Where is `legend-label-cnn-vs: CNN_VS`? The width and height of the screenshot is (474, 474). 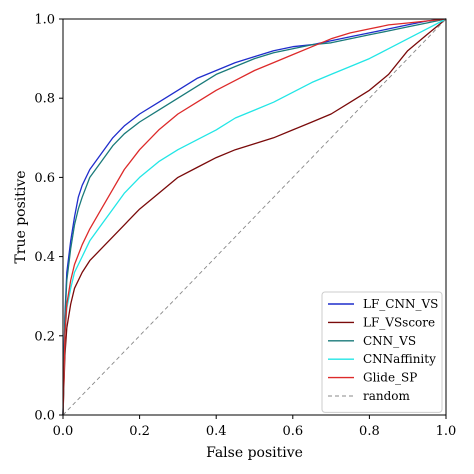 legend-label-cnn-vs: CNN_VS is located at coordinates (389, 341).